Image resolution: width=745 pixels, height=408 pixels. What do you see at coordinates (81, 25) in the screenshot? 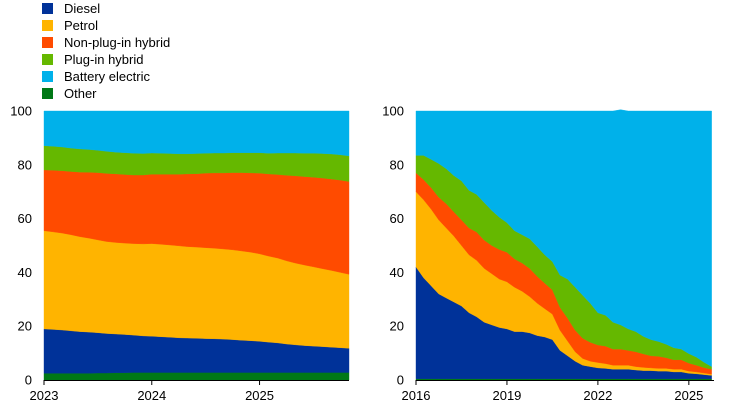
I see `legend-label: Petrol` at bounding box center [81, 25].